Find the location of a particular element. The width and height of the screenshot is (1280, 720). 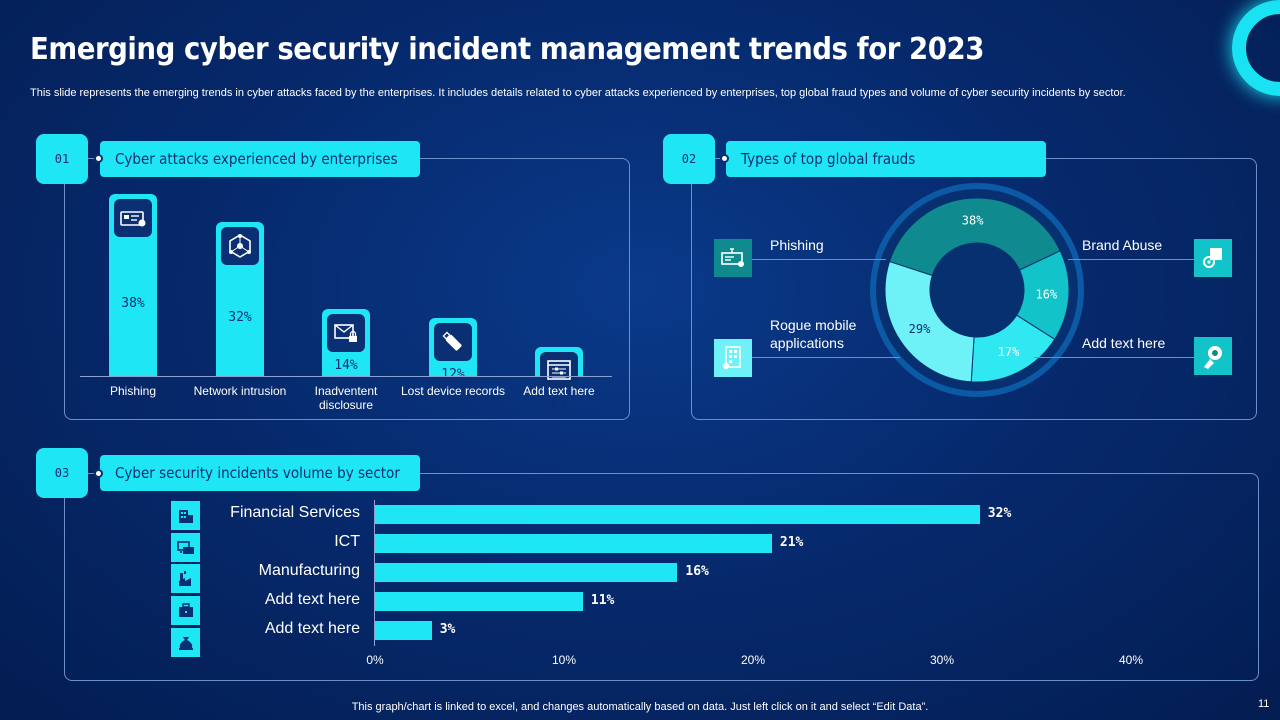

chart1-value-label: 12% is located at coordinates (453, 375).